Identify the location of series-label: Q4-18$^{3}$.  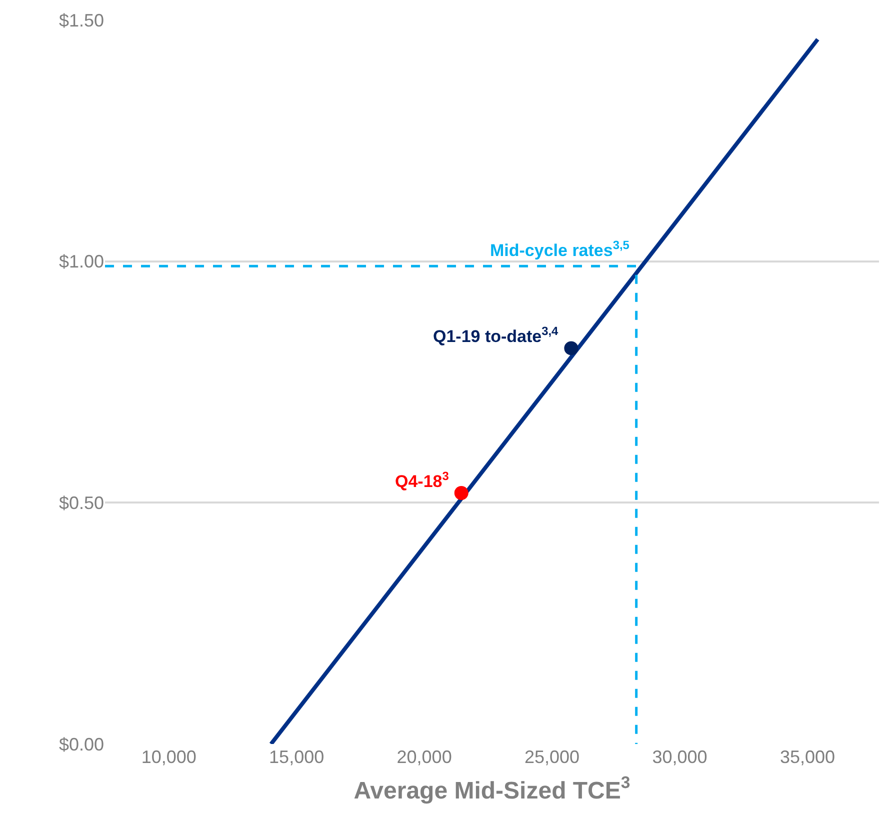
(422, 480).